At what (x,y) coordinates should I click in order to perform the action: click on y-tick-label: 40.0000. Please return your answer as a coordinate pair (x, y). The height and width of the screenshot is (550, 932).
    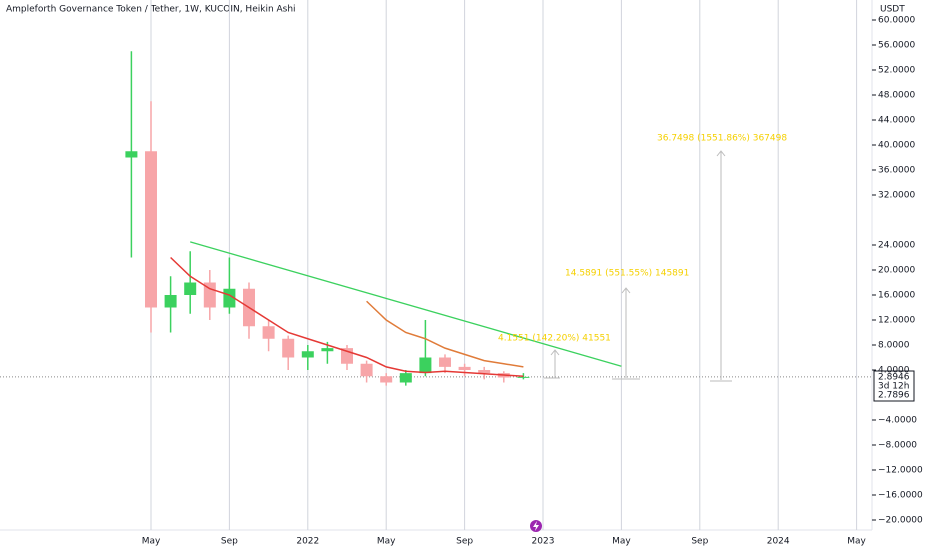
    Looking at the image, I should click on (896, 146).